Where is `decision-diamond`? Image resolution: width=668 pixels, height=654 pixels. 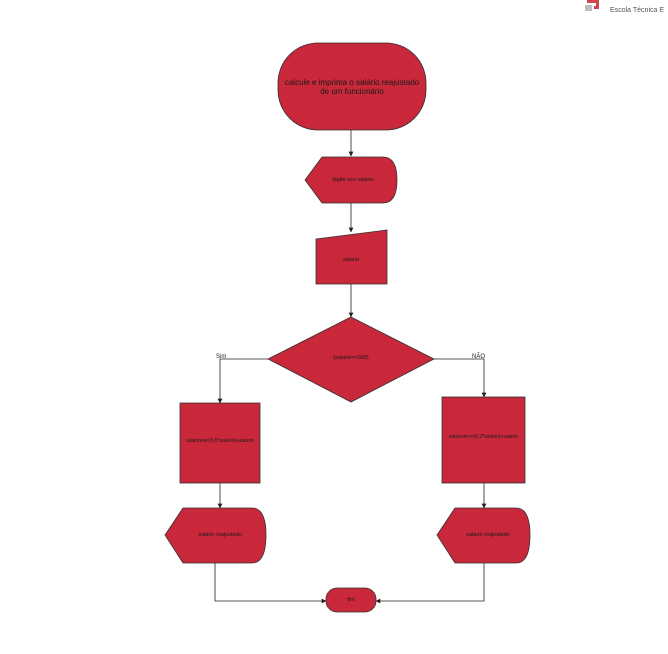 decision-diamond is located at coordinates (351, 359).